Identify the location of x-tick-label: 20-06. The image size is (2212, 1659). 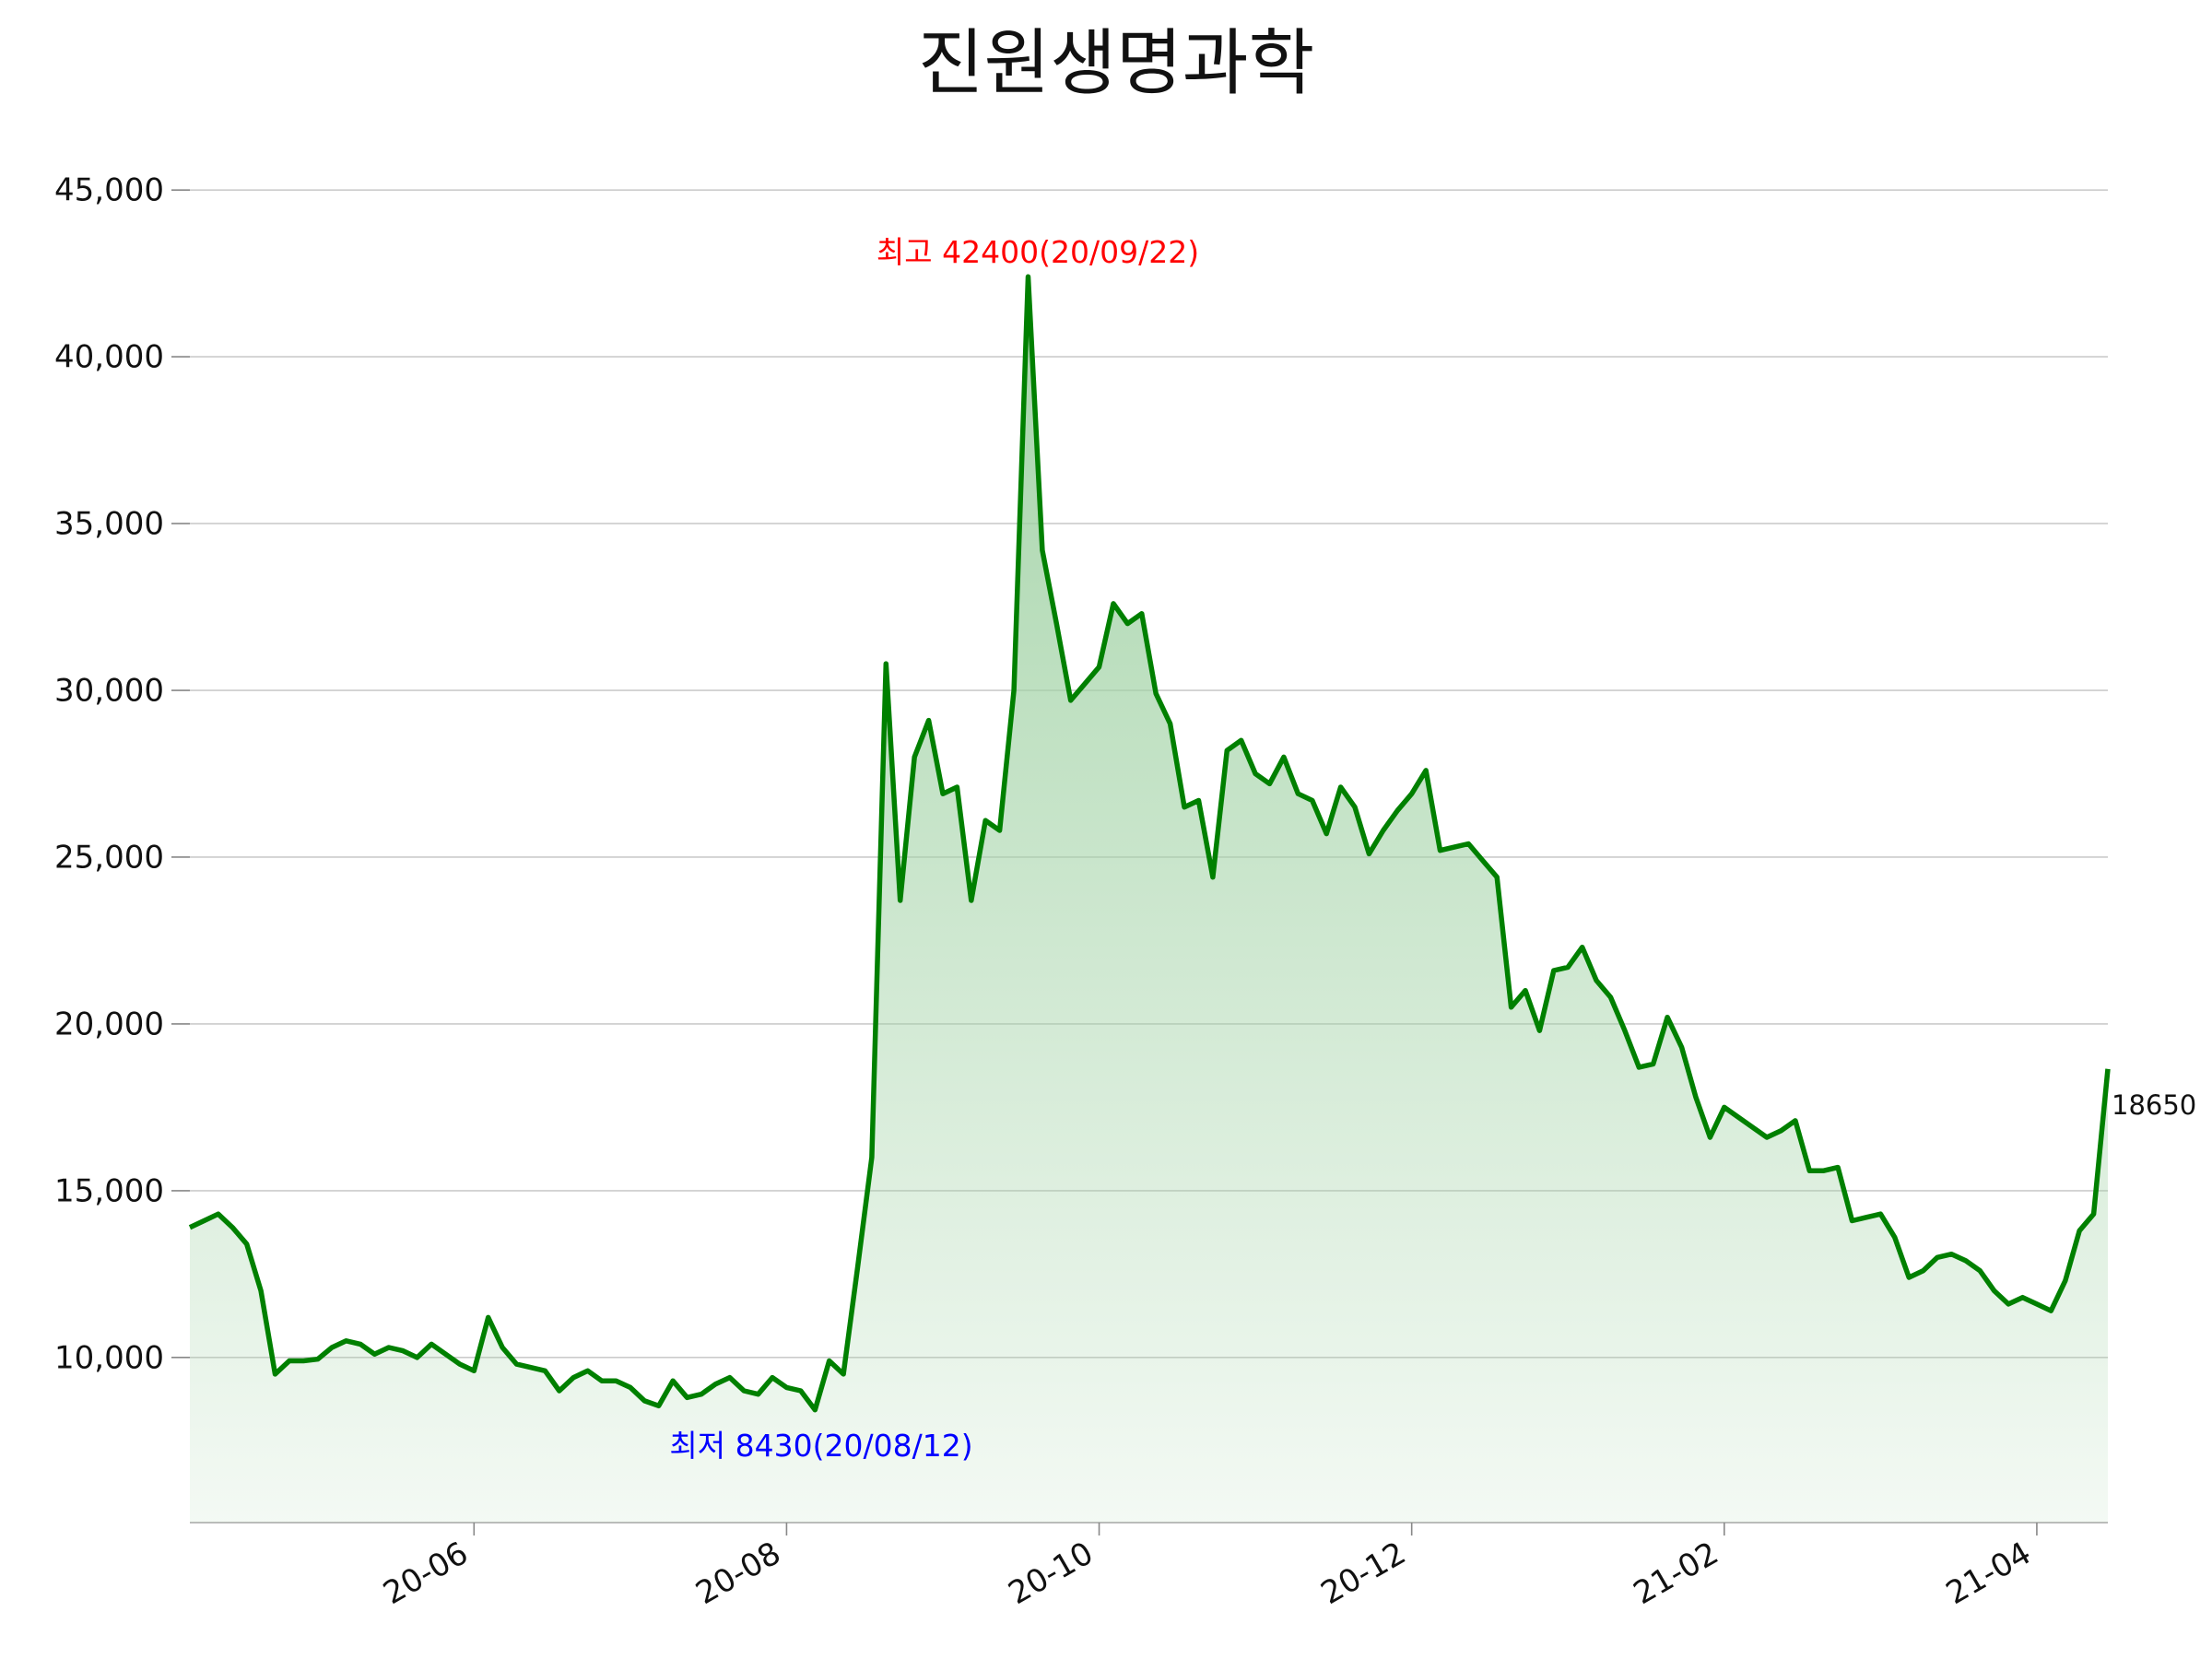
(426, 1573).